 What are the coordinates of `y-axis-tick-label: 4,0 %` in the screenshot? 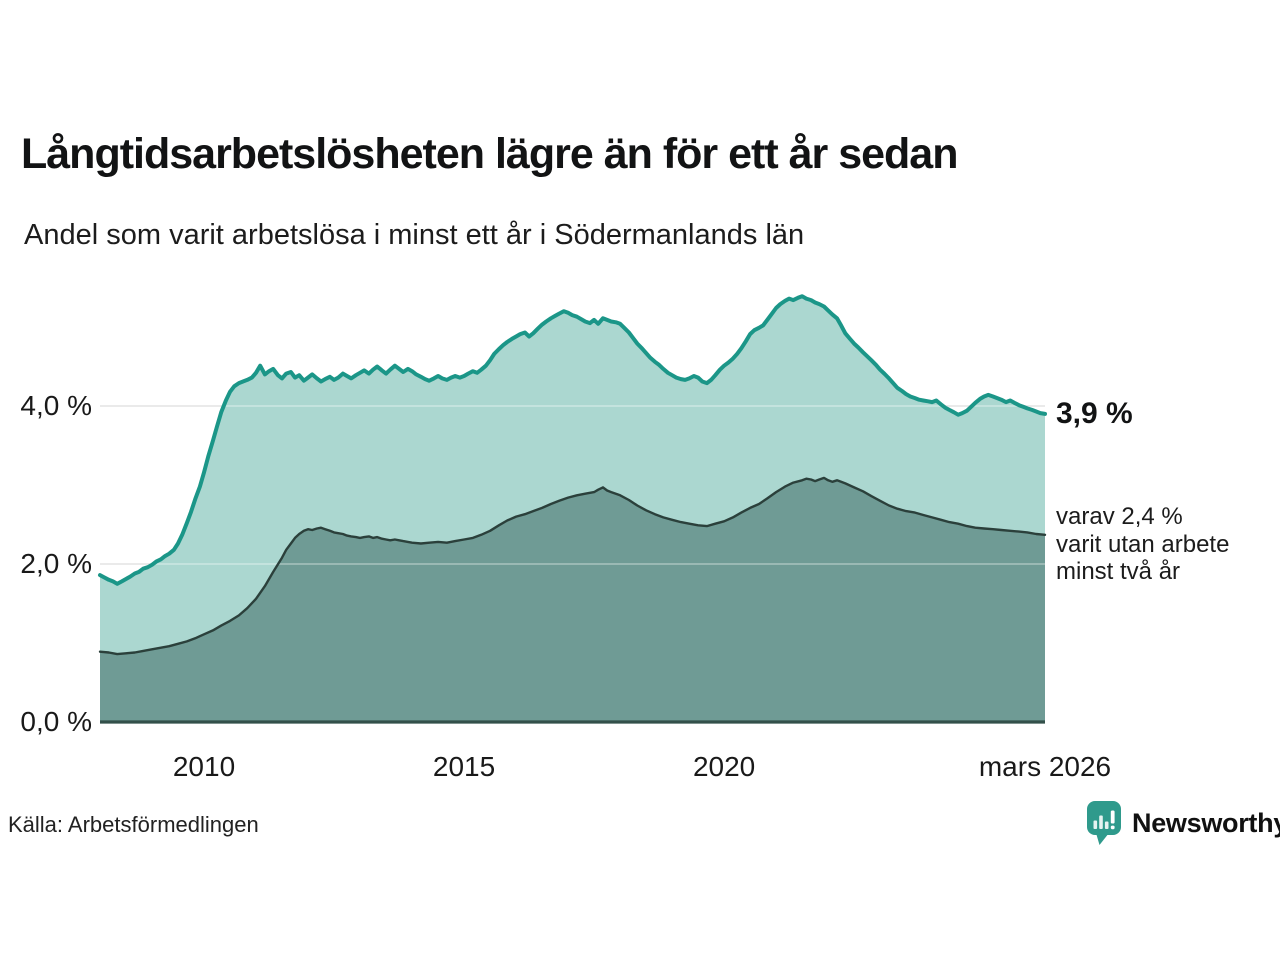 It's located at (56, 405).